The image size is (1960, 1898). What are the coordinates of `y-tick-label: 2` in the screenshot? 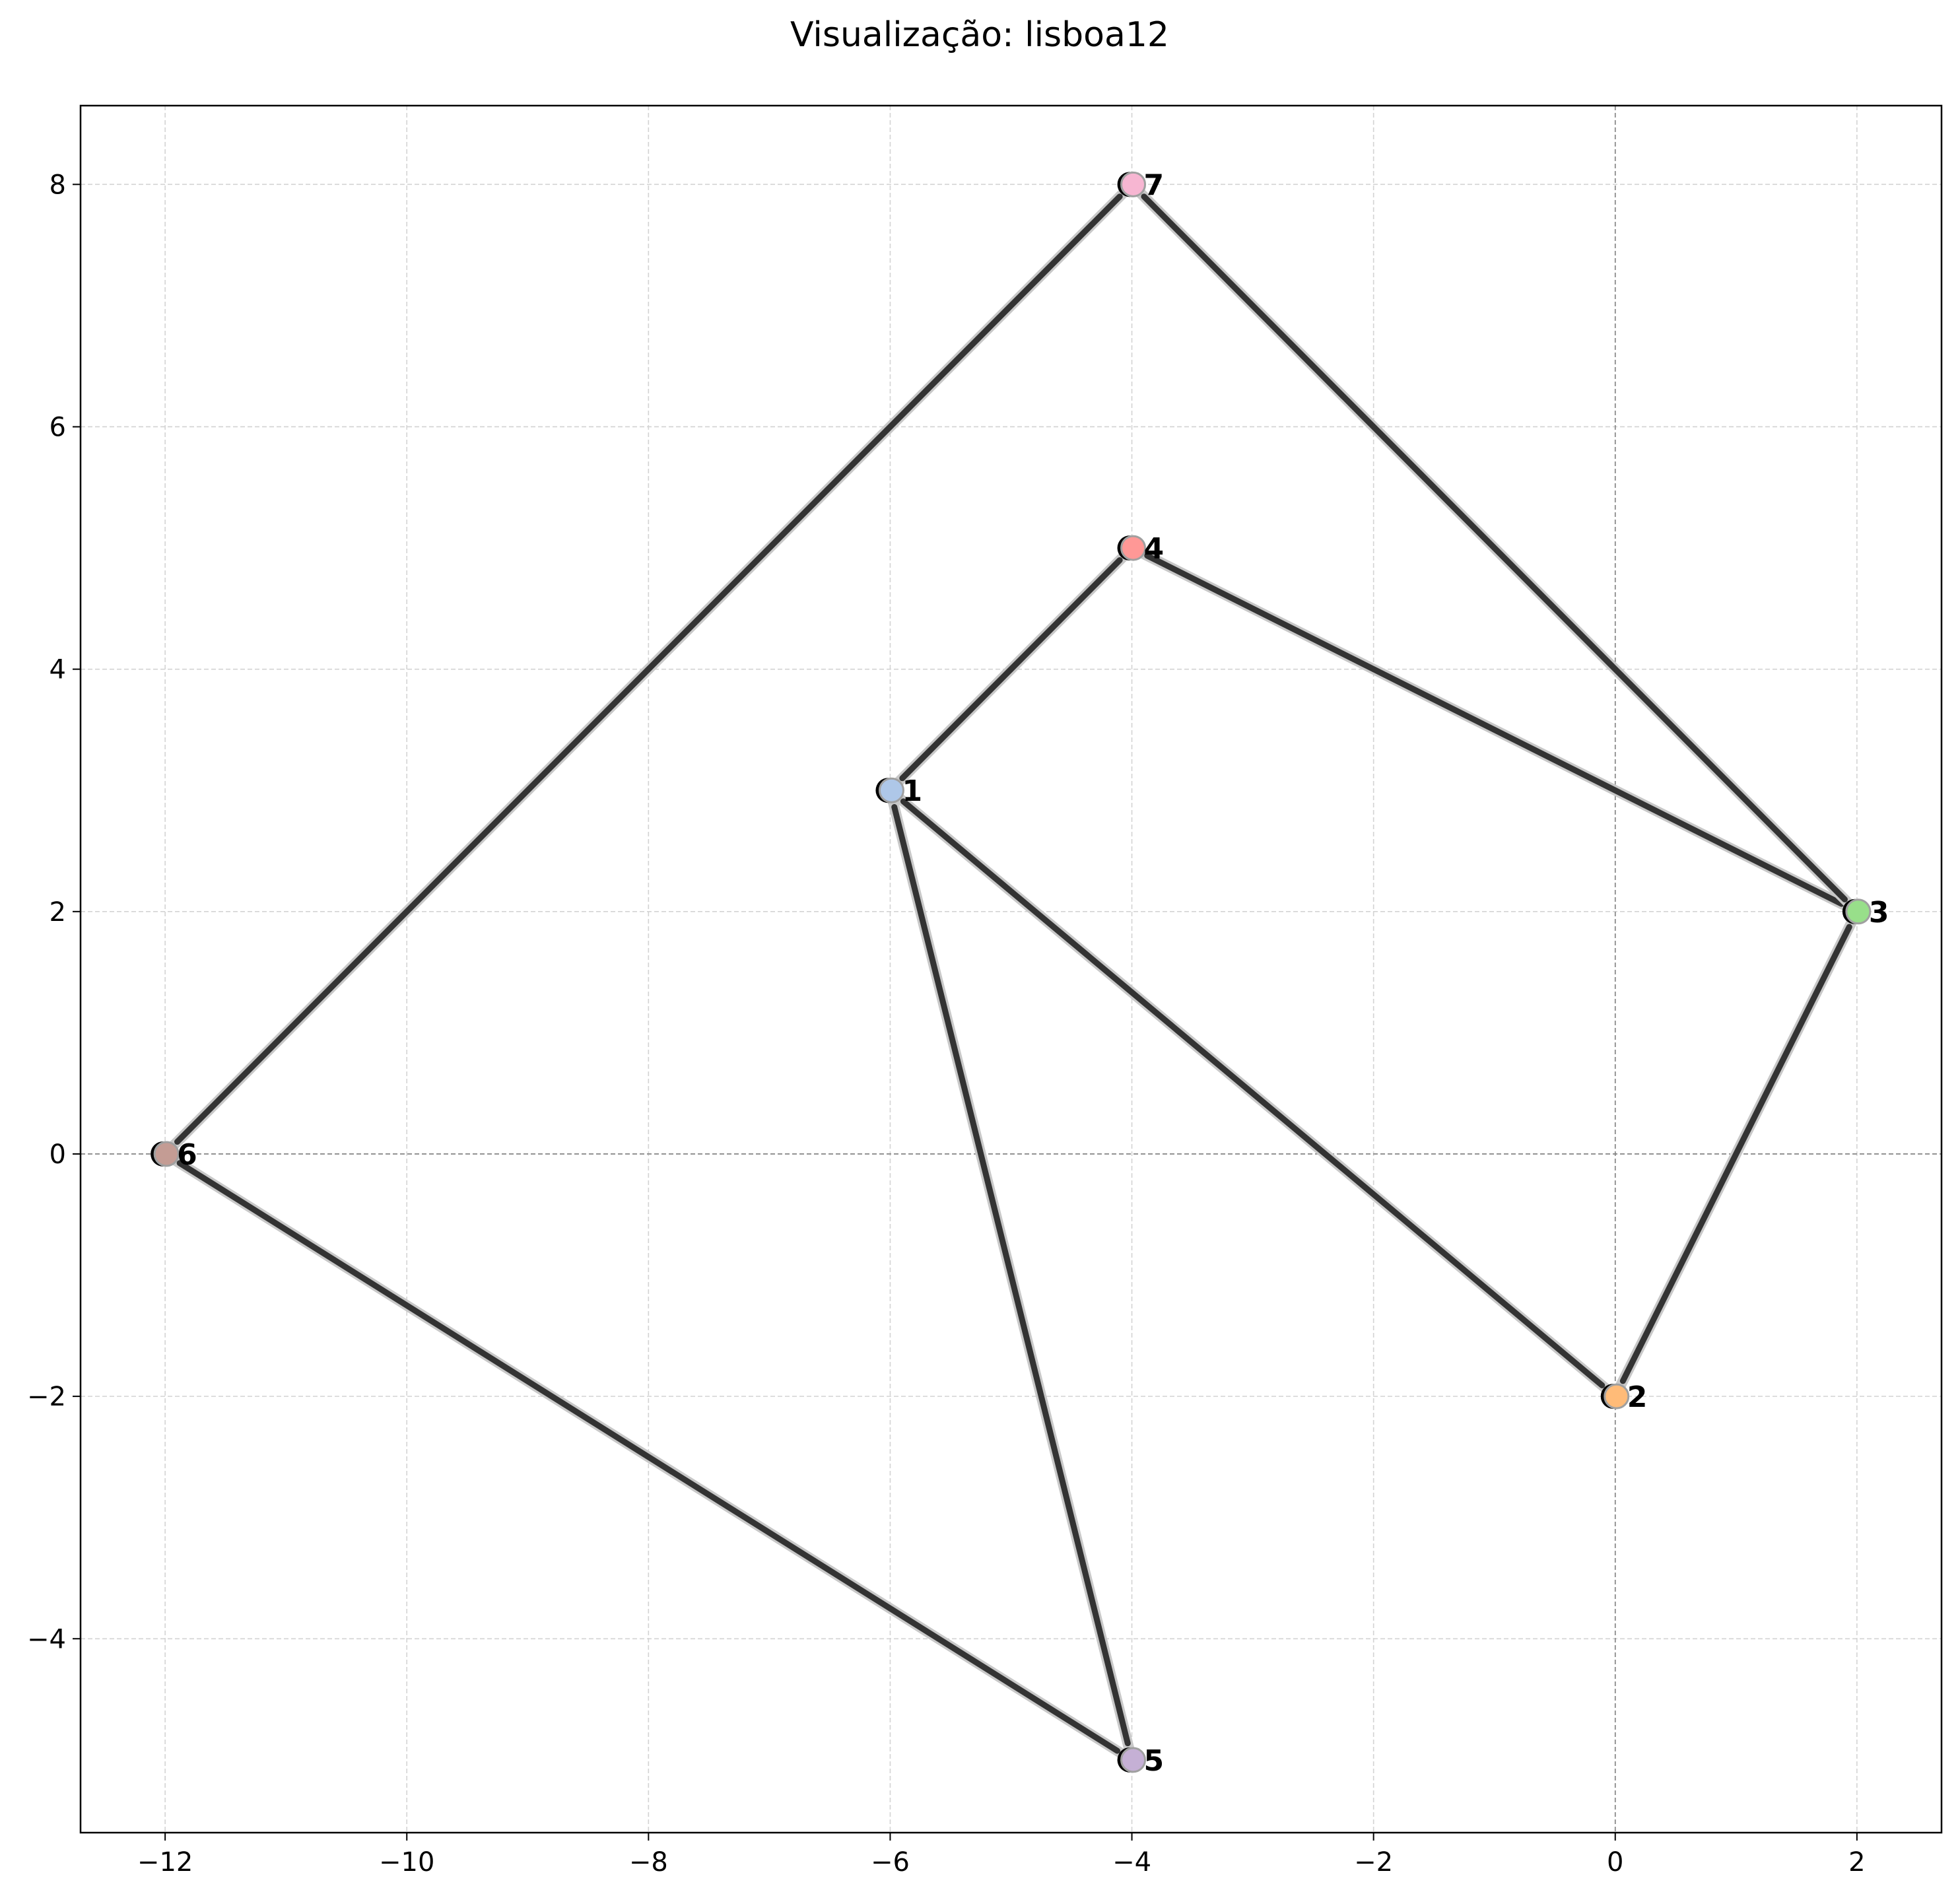 It's located at (58, 913).